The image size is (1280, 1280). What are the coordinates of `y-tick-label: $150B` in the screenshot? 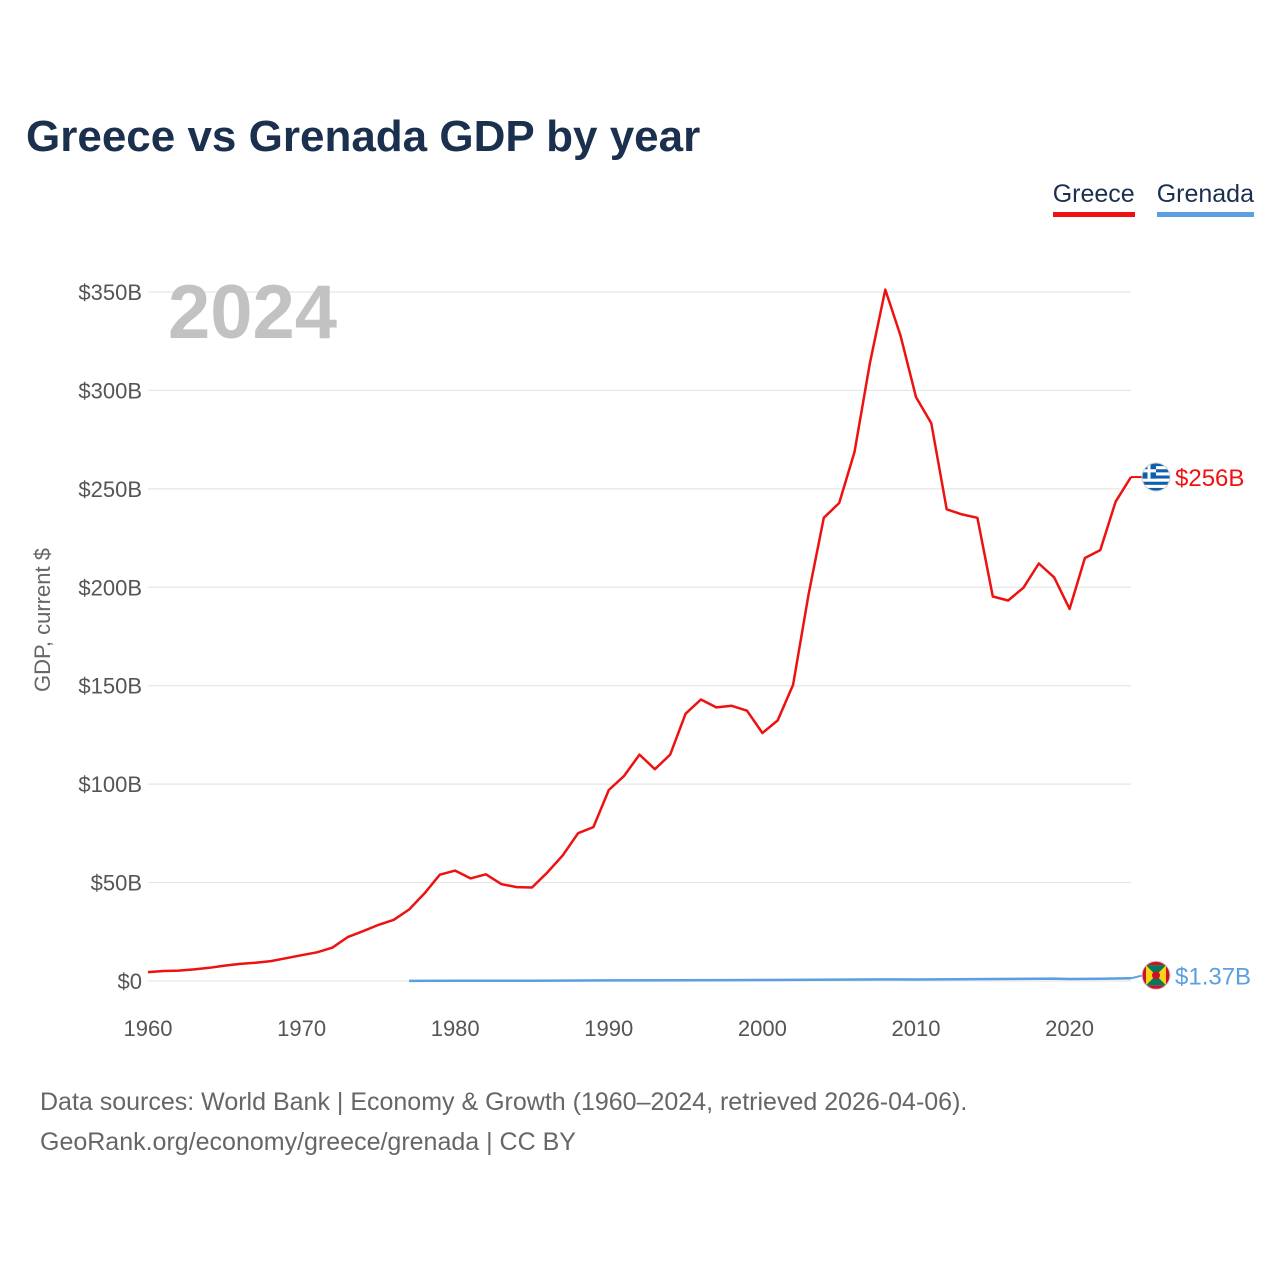 It's located at (110, 686).